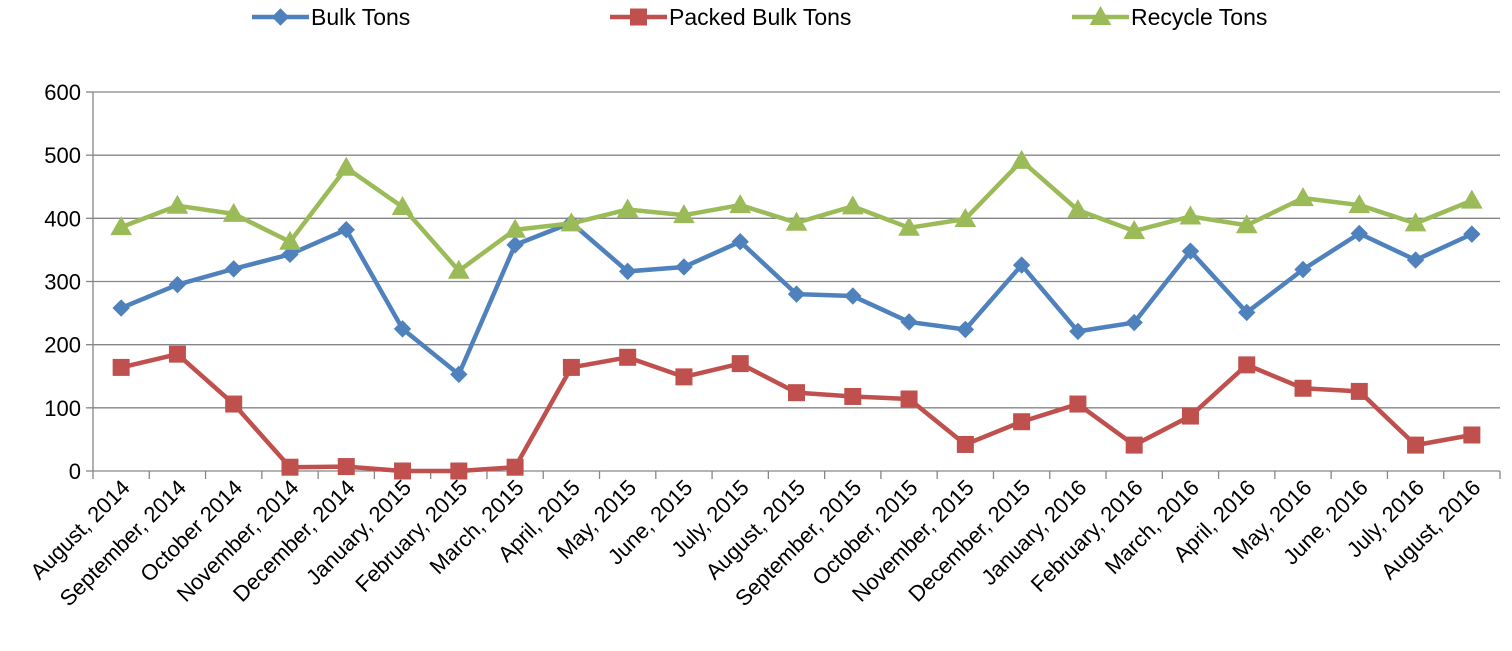 The height and width of the screenshot is (651, 1512). What do you see at coordinates (1430, 529) in the screenshot?
I see `x-tick-label: August, 2016` at bounding box center [1430, 529].